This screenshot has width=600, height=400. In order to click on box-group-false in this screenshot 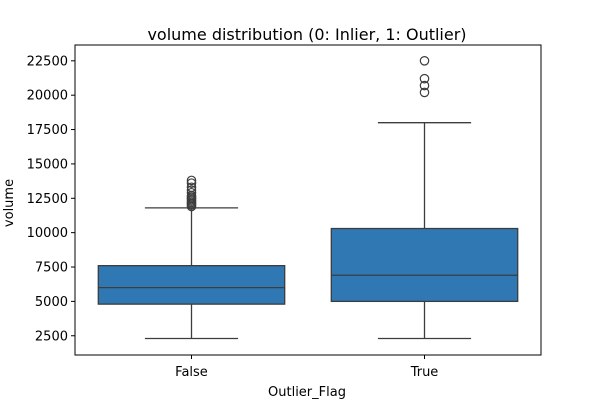, I will do `click(191, 257)`.